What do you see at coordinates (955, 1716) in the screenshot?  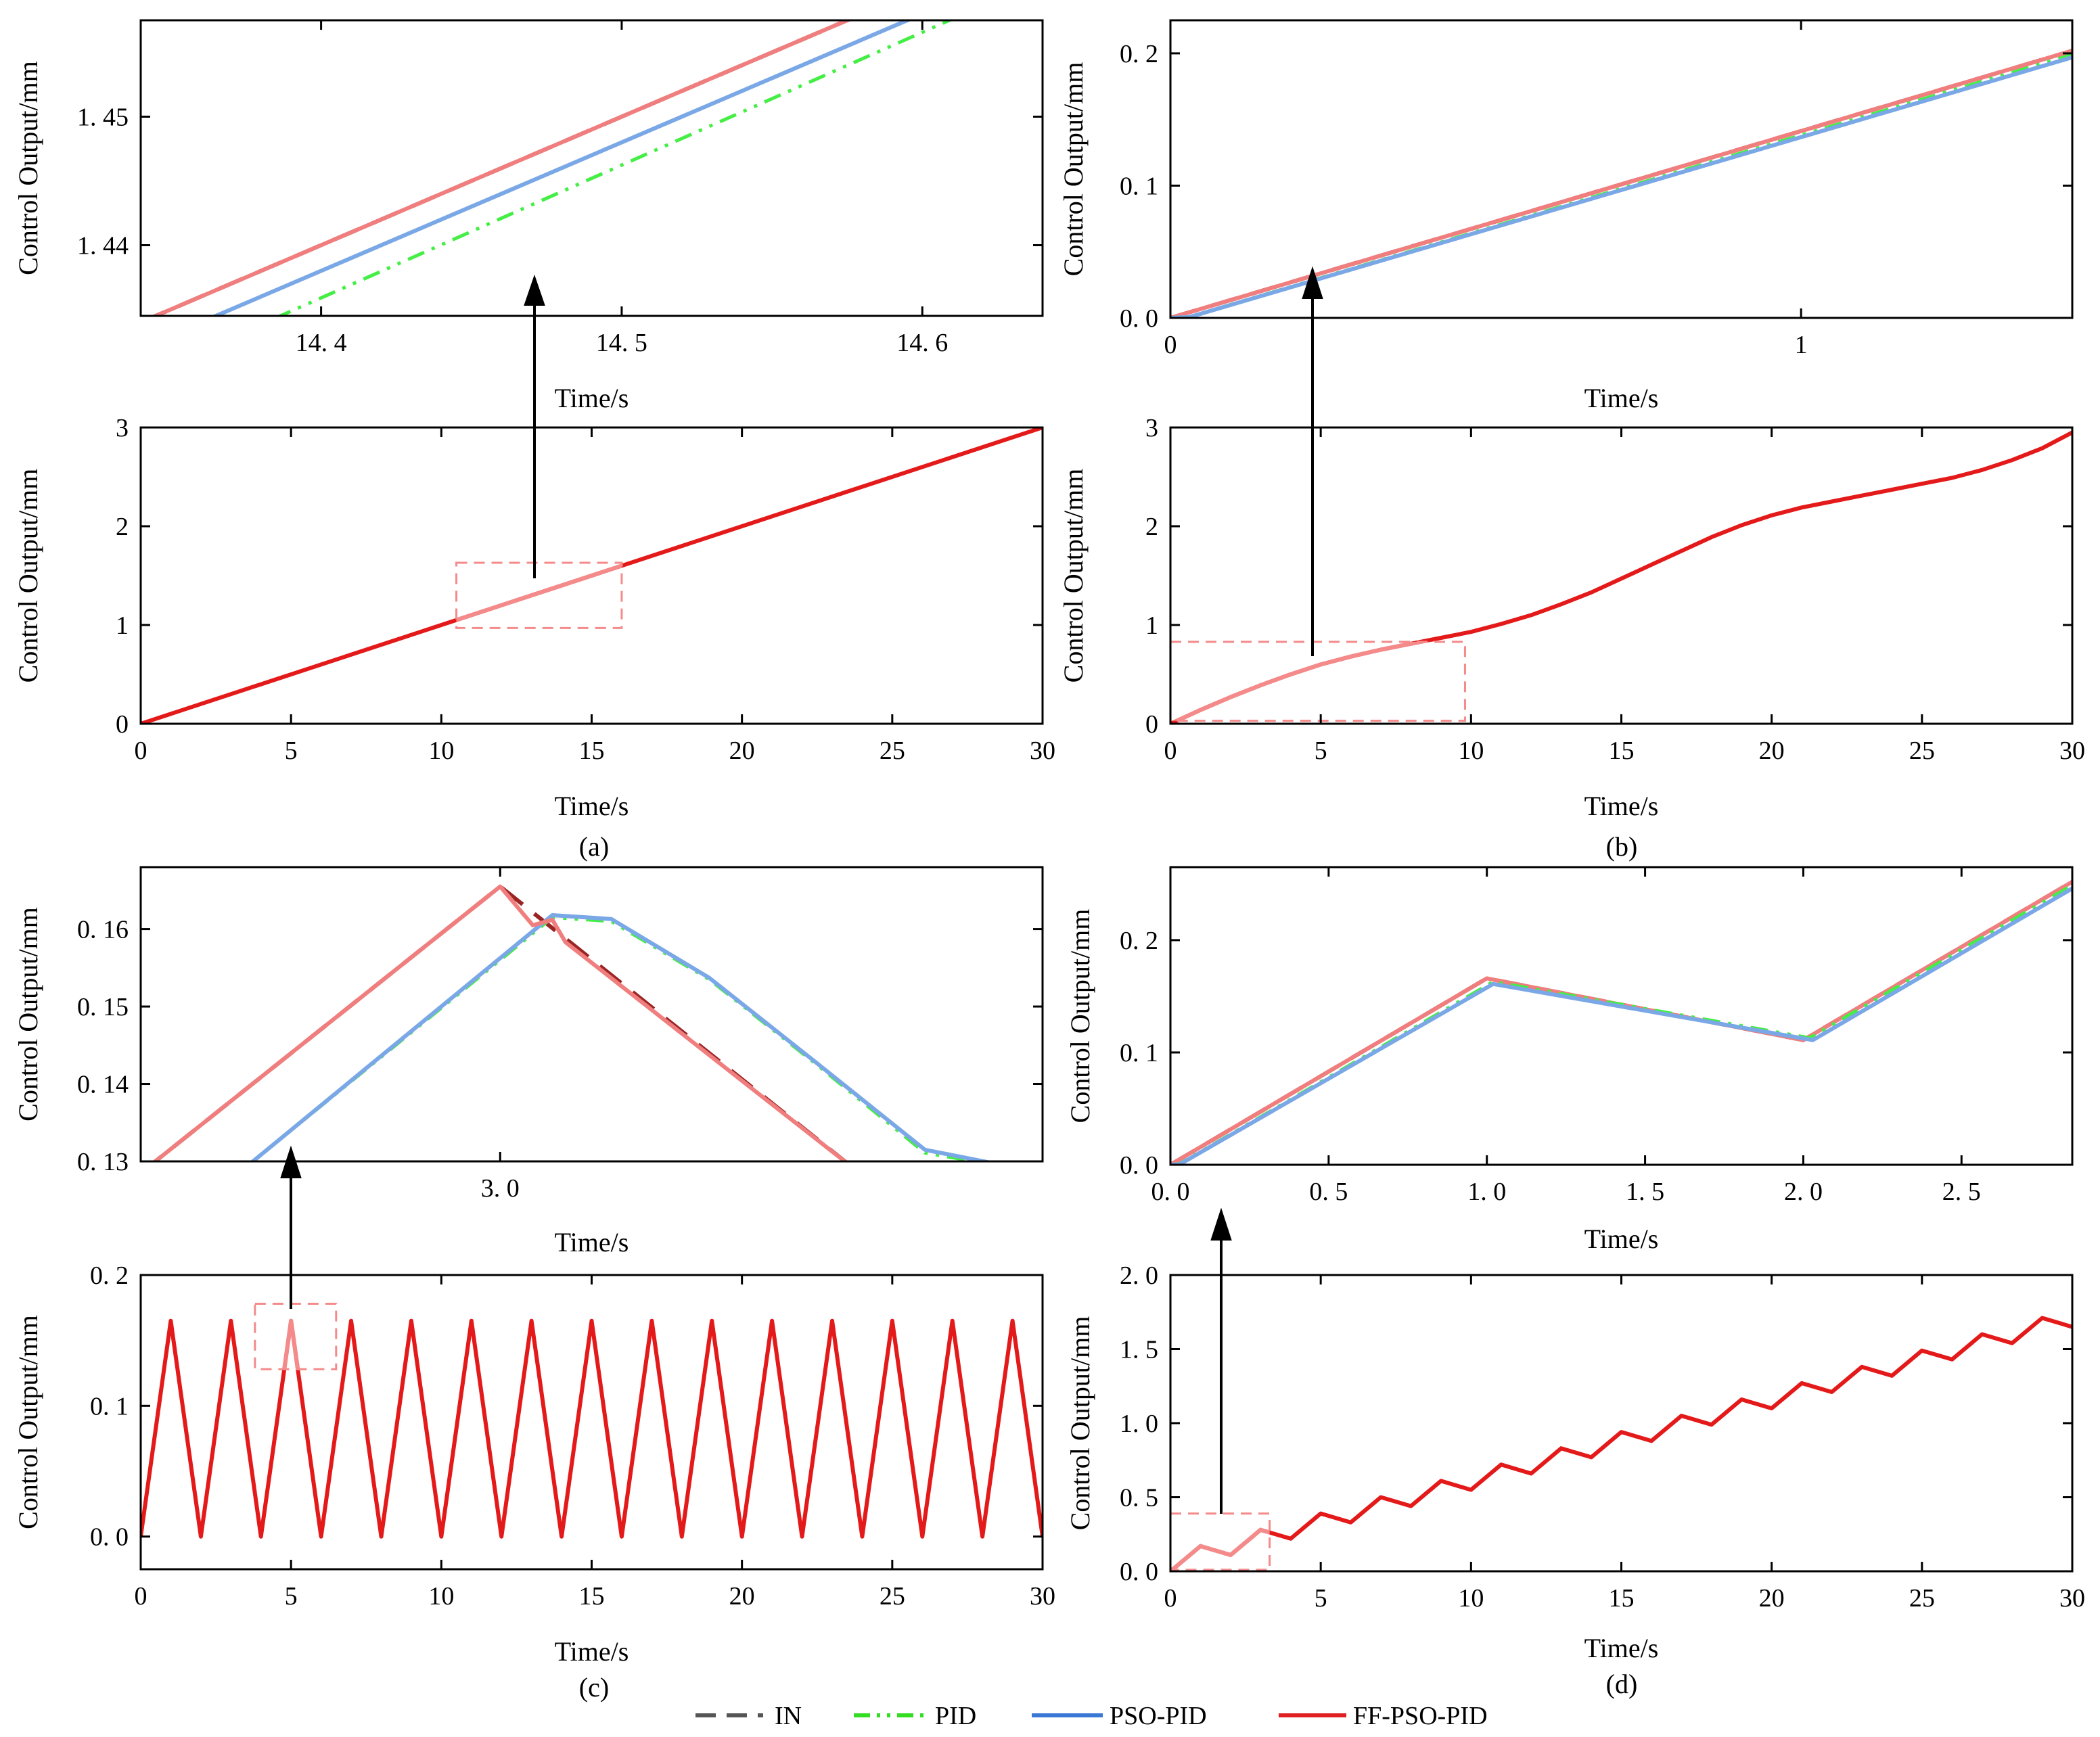 I see `legend-label-pid: PID` at bounding box center [955, 1716].